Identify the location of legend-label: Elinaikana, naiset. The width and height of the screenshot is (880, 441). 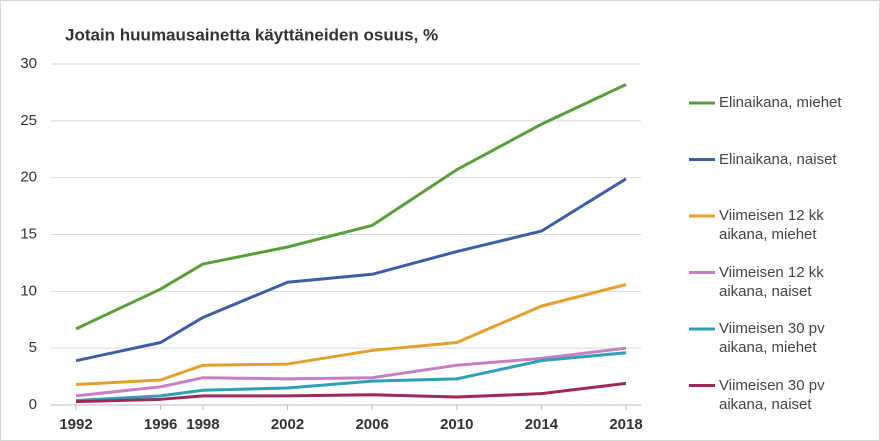
(778, 159).